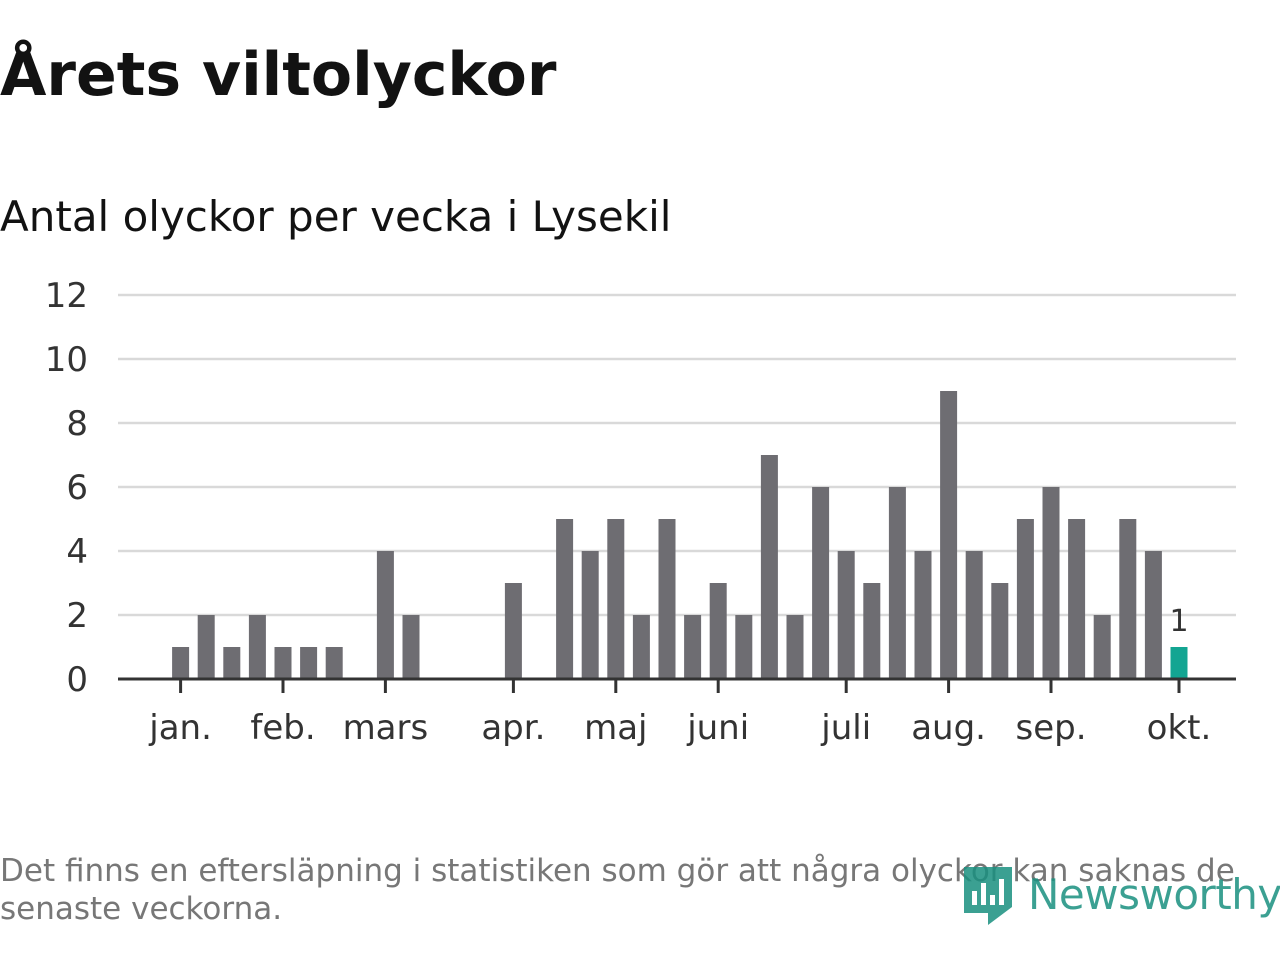 The width and height of the screenshot is (1280, 960). What do you see at coordinates (278, 75) in the screenshot?
I see `chart-title: Årets viltolyckor` at bounding box center [278, 75].